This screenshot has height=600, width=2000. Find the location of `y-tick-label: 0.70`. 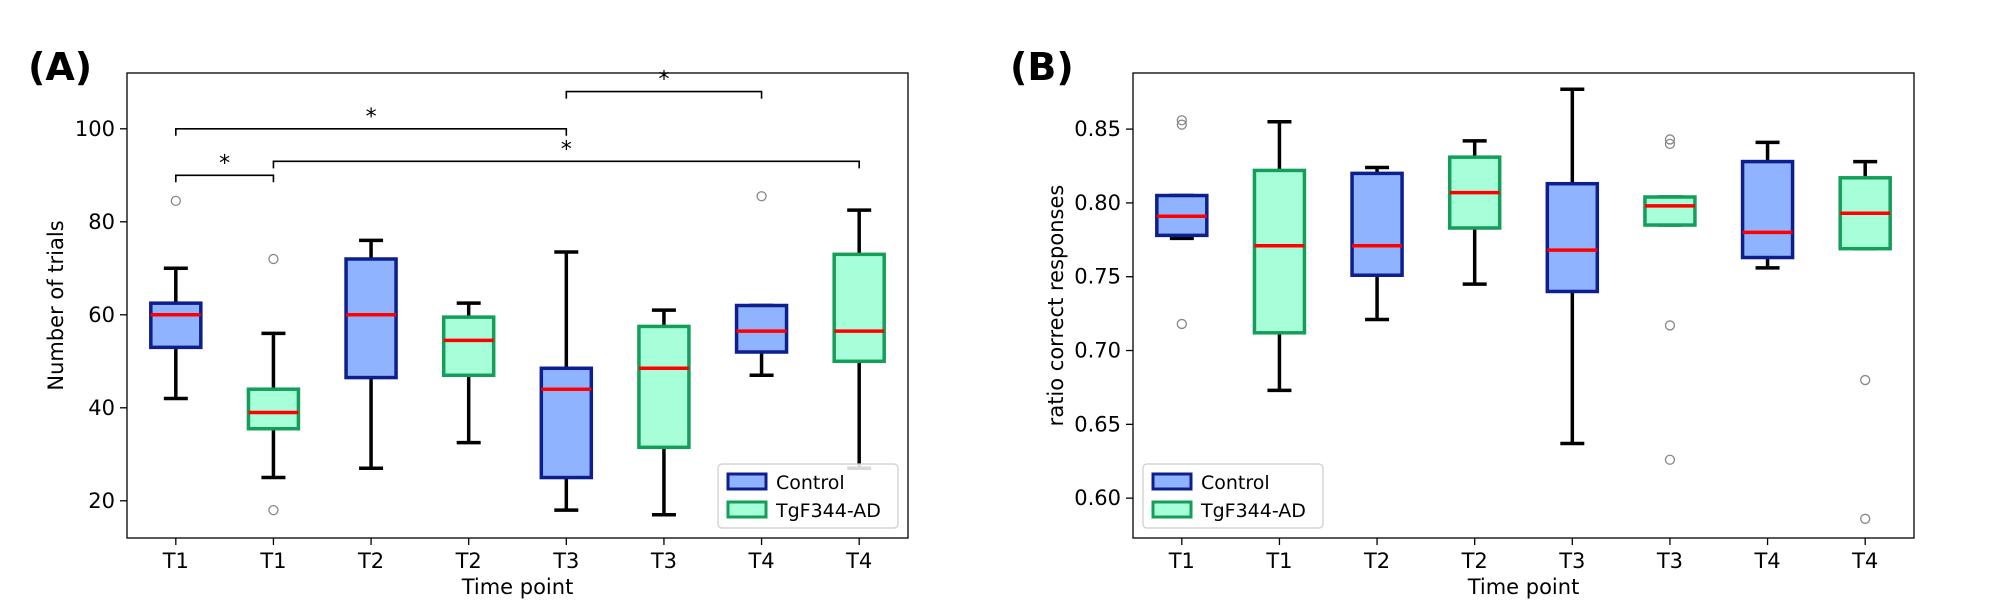

y-tick-label: 0.70 is located at coordinates (1097, 351).